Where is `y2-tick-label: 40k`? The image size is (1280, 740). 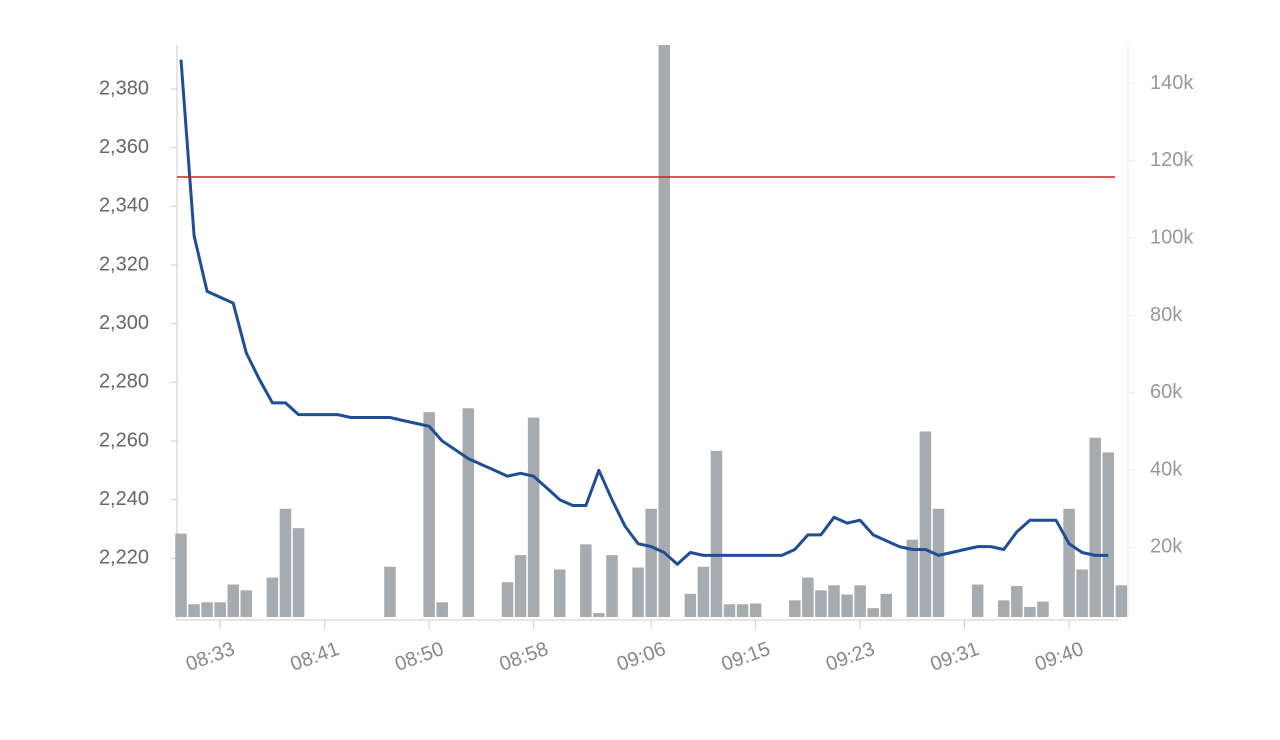
y2-tick-label: 40k is located at coordinates (1166, 469).